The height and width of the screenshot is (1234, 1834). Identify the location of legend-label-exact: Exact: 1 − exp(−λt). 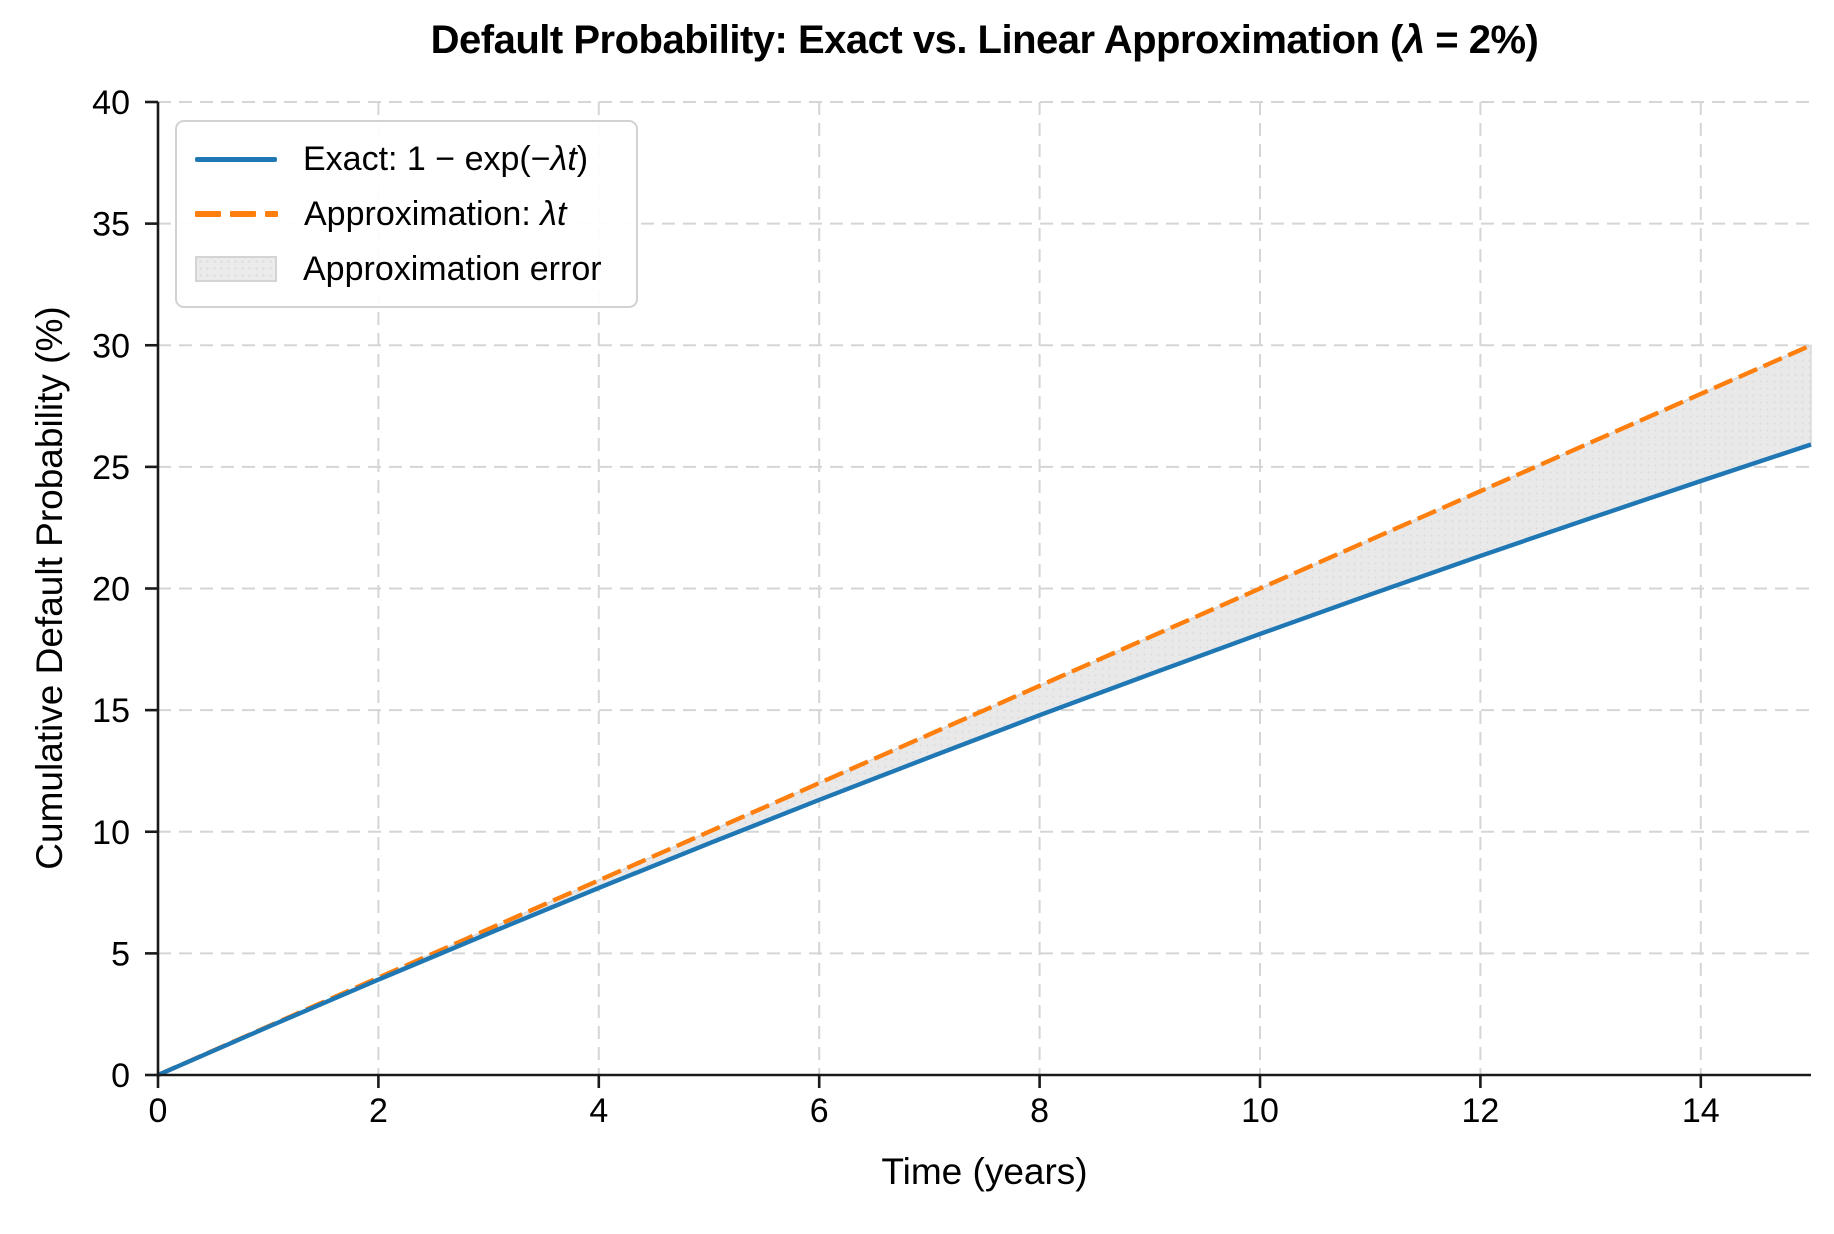
(445, 159).